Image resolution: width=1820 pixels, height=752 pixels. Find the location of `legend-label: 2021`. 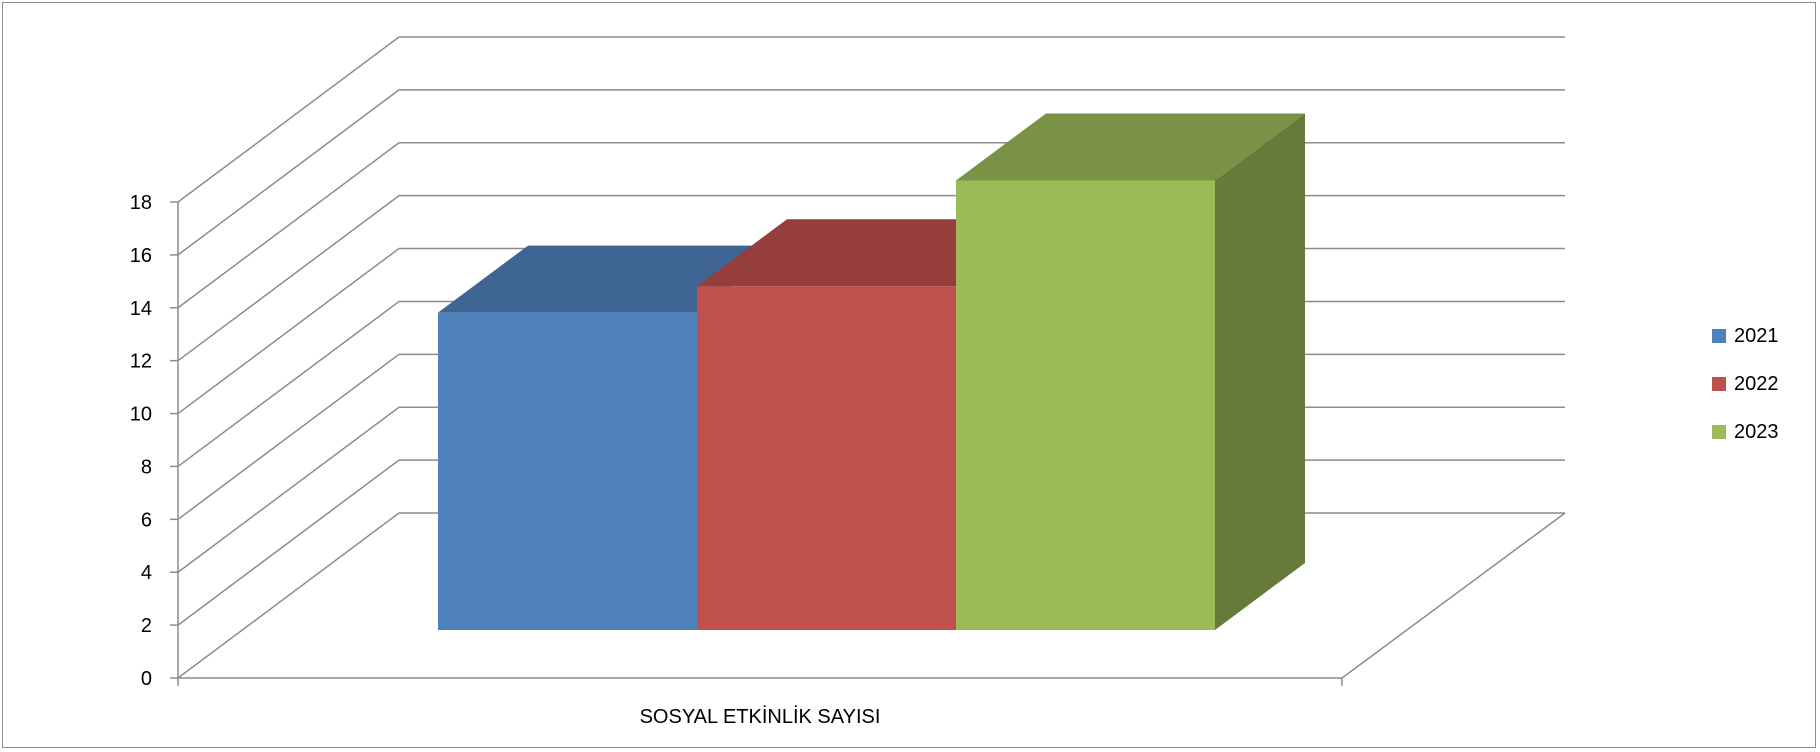

legend-label: 2021 is located at coordinates (1756, 335).